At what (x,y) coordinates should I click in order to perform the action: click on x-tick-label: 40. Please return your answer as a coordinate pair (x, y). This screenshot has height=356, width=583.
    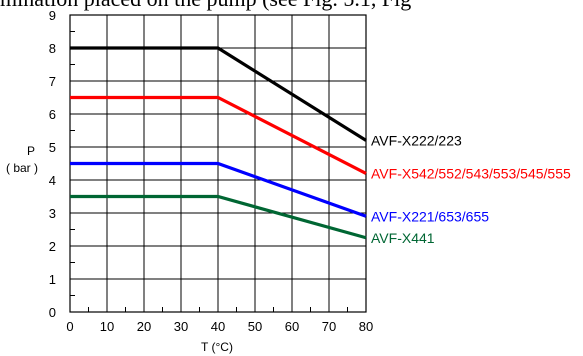
    Looking at the image, I should click on (218, 326).